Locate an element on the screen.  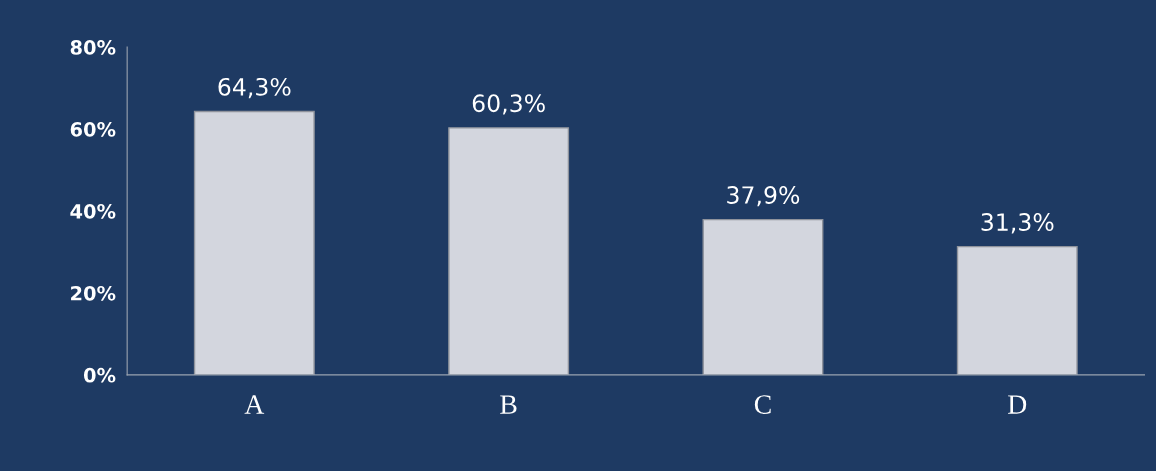
x-tick-label: A is located at coordinates (254, 404).